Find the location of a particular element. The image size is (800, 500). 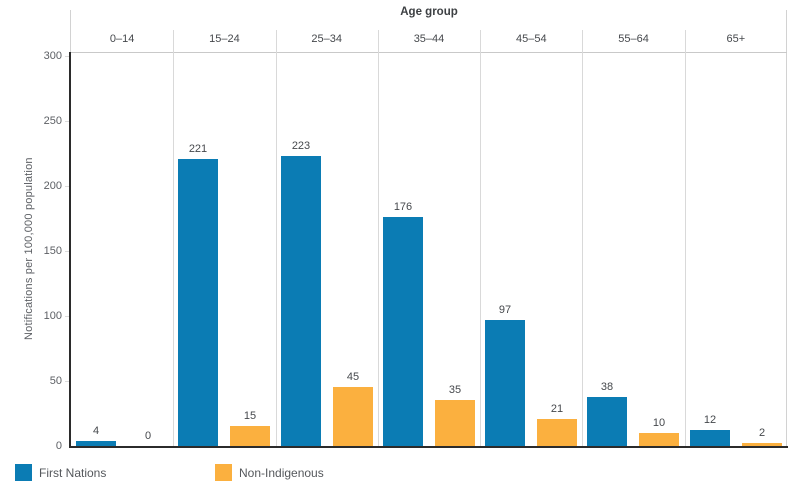

y-tick-label: 150 is located at coordinates (52, 251).